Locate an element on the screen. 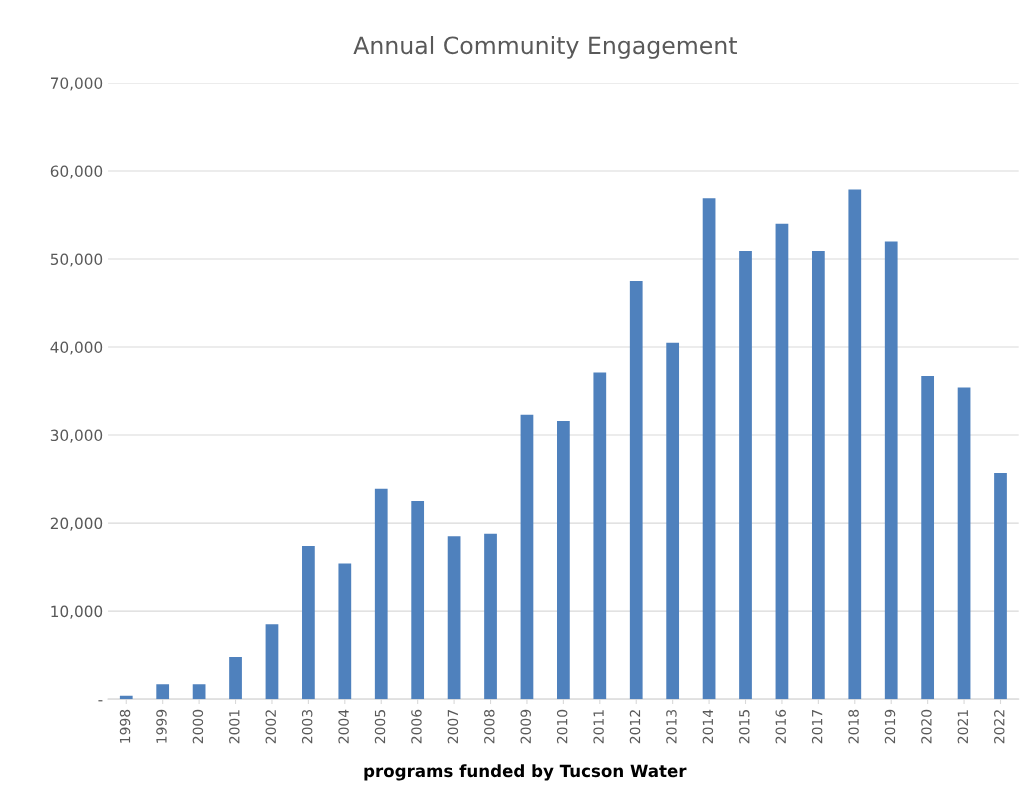 The image size is (1029, 790). text: programs funded by Tucson Water is located at coordinates (525, 772).